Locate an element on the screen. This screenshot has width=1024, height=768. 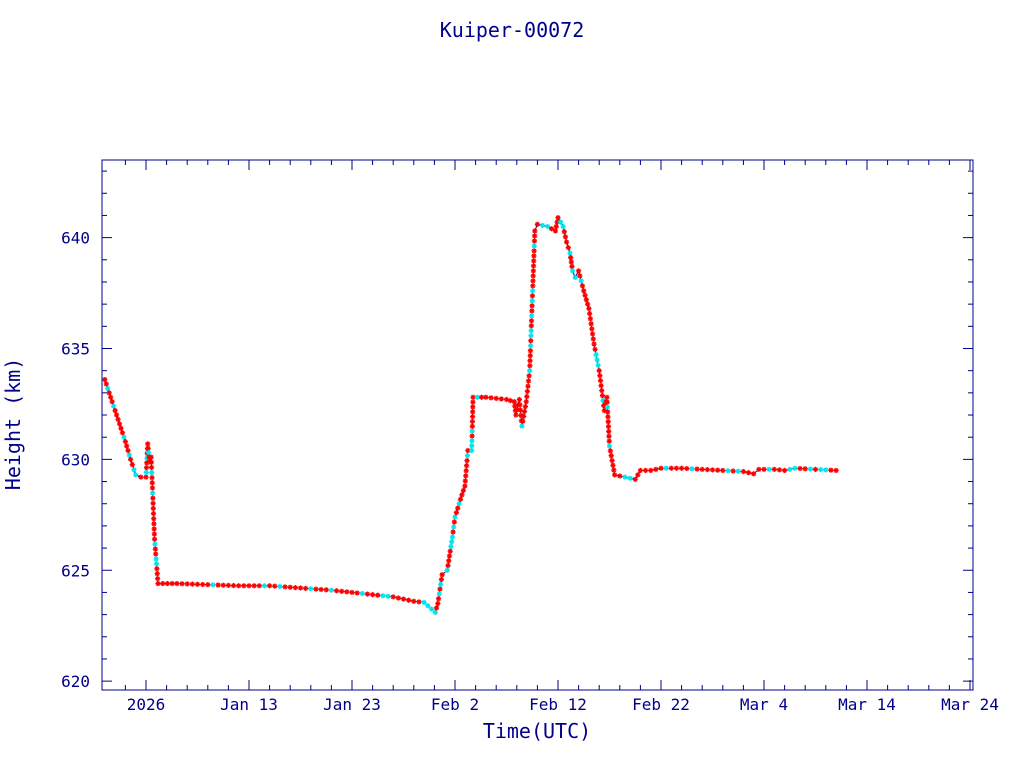
x-tick-label: 2026 is located at coordinates (146, 704).